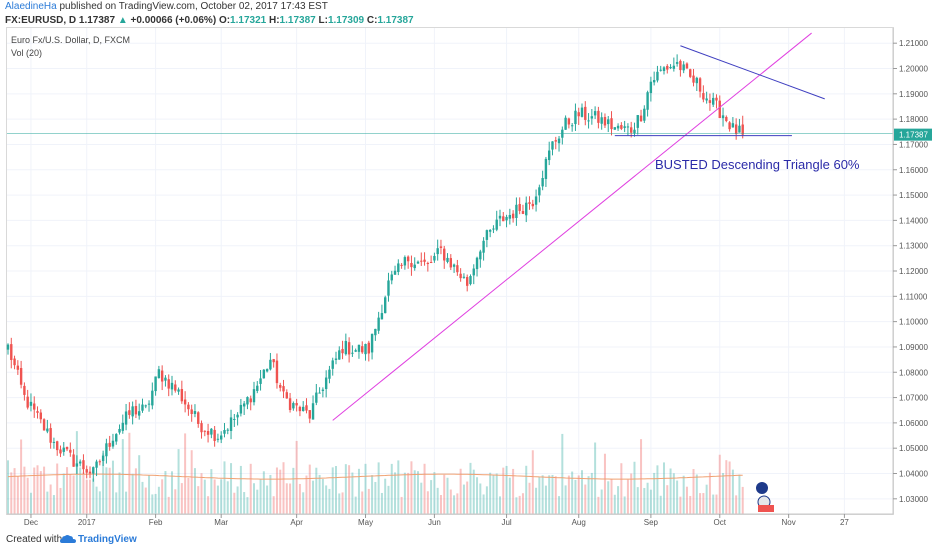 The image size is (932, 550). I want to click on low-label: L:, so click(323, 20).